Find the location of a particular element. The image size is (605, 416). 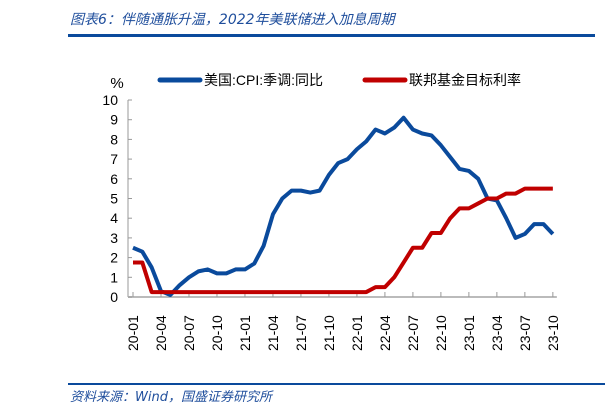

y-tick-label: 2 is located at coordinates (114, 258).